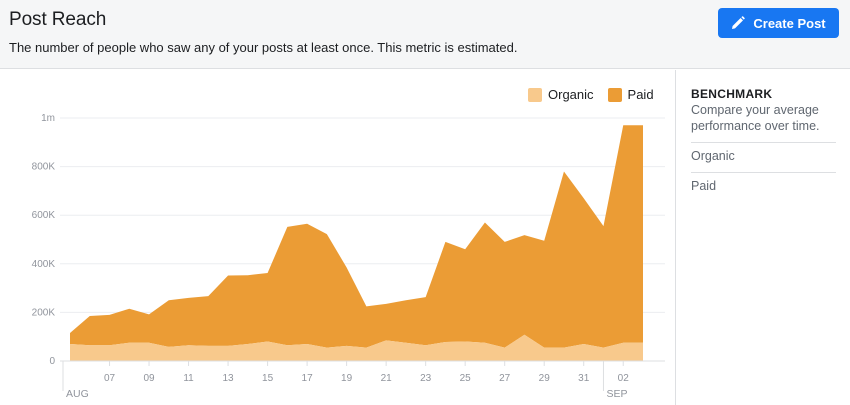  What do you see at coordinates (48, 118) in the screenshot?
I see `y-tick-label: 1m` at bounding box center [48, 118].